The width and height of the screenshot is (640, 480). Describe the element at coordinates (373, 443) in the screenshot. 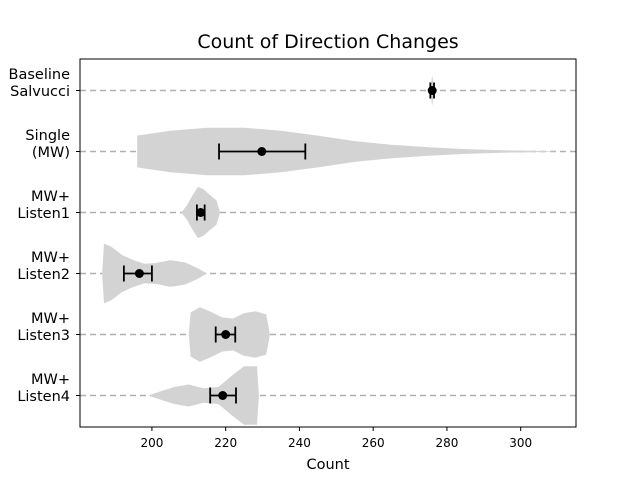

I see `x-tick-label: 260` at that location.